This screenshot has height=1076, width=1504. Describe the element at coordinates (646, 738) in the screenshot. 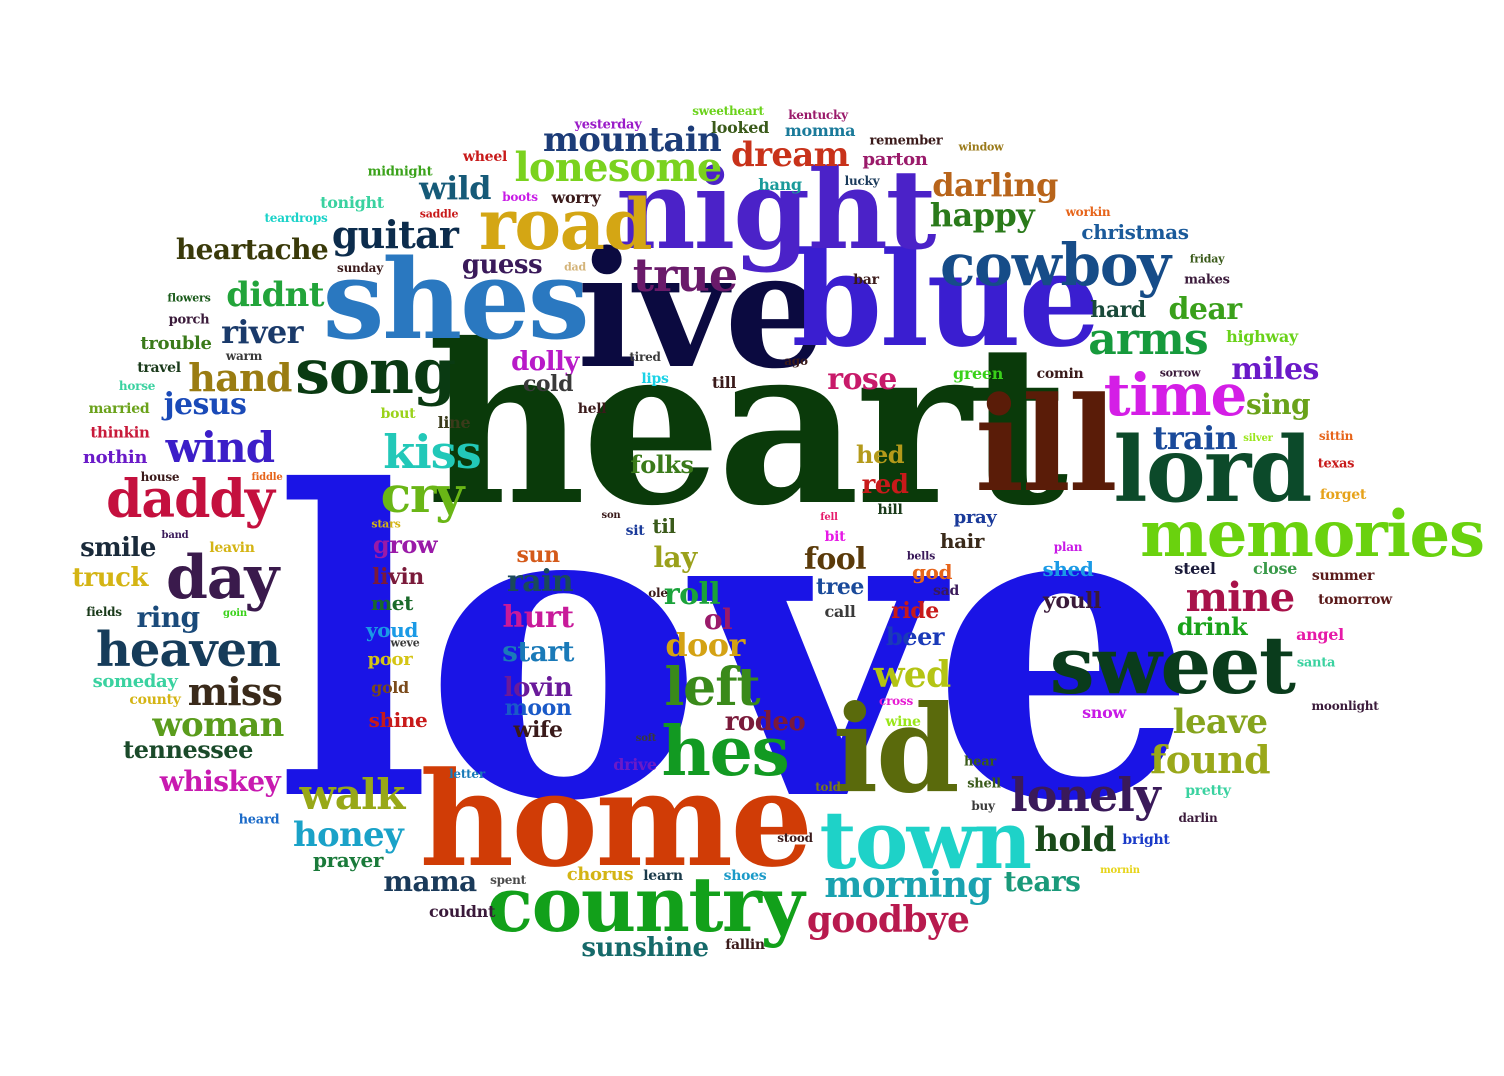

I see `cloud-word: soft` at that location.